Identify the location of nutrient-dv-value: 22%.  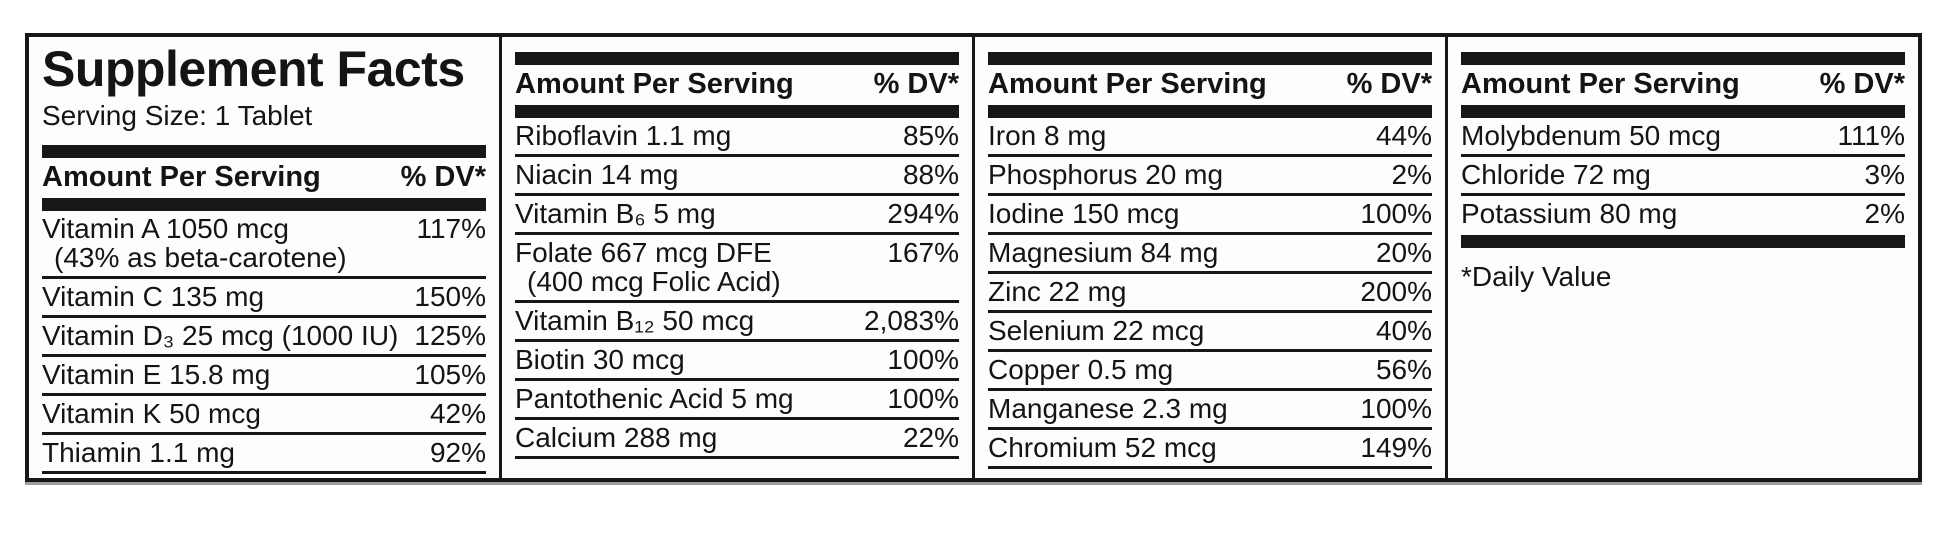
(930, 437).